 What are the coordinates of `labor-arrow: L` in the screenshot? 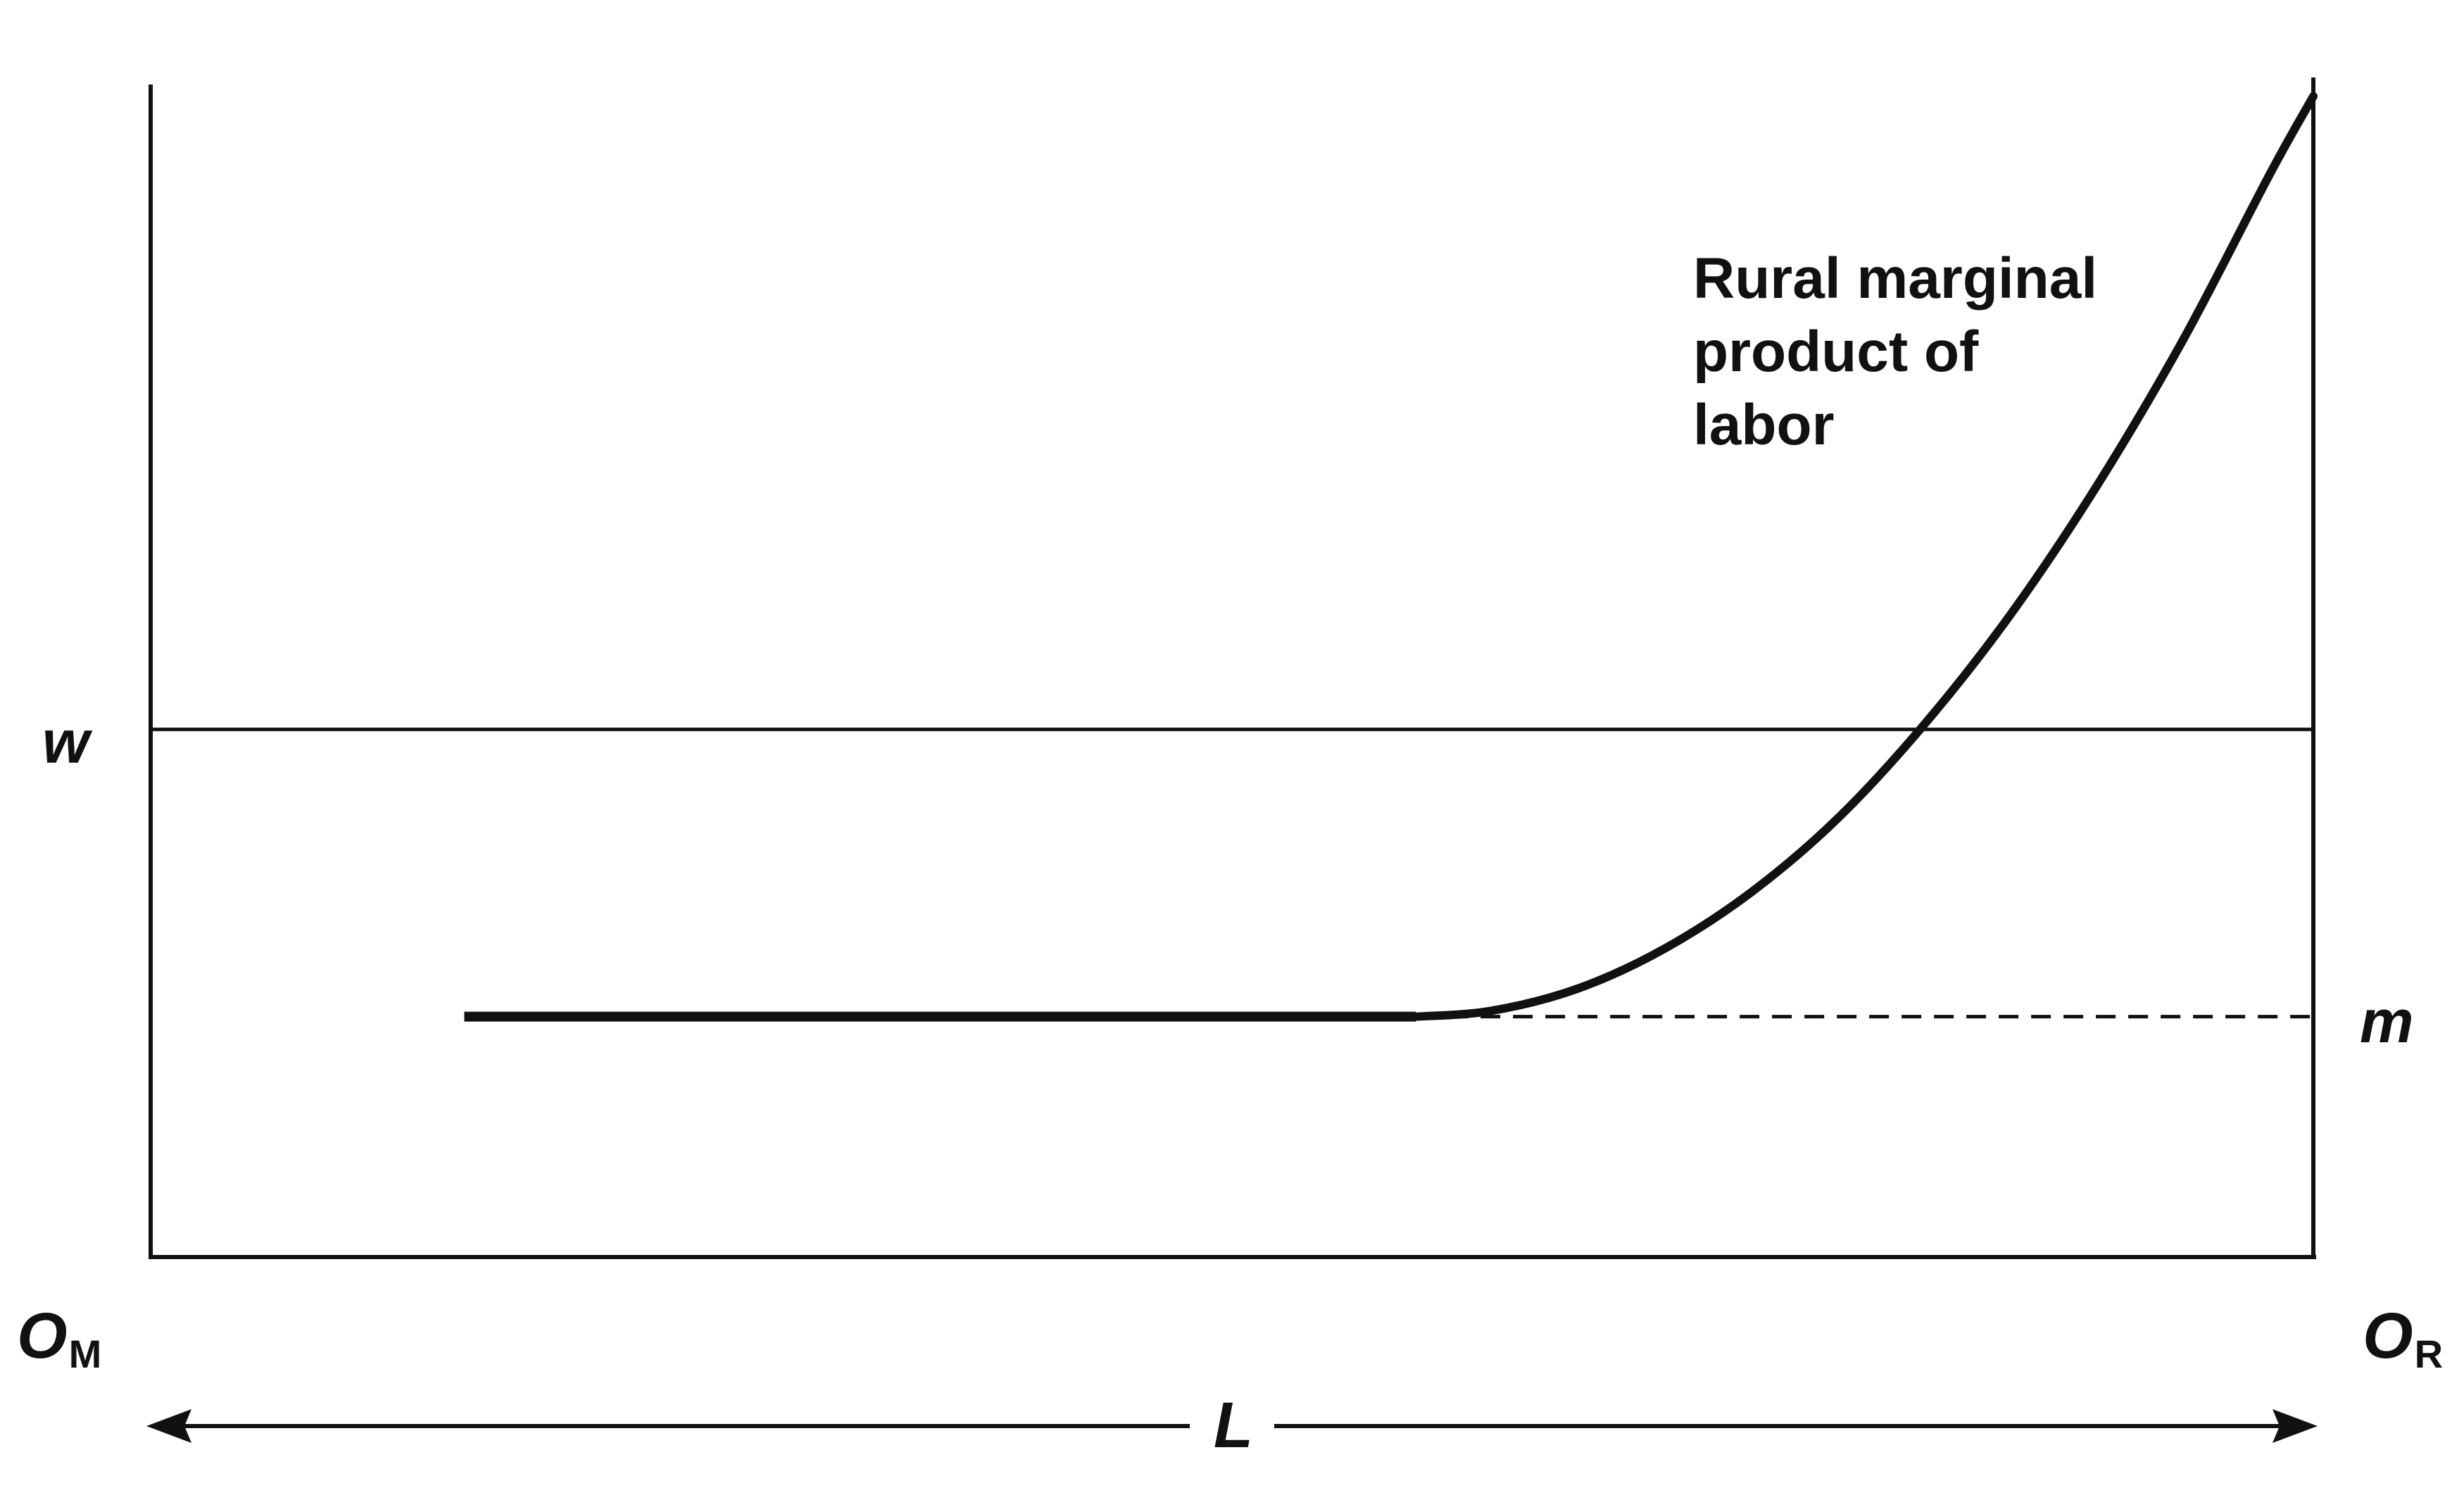 It's located at (1232, 1425).